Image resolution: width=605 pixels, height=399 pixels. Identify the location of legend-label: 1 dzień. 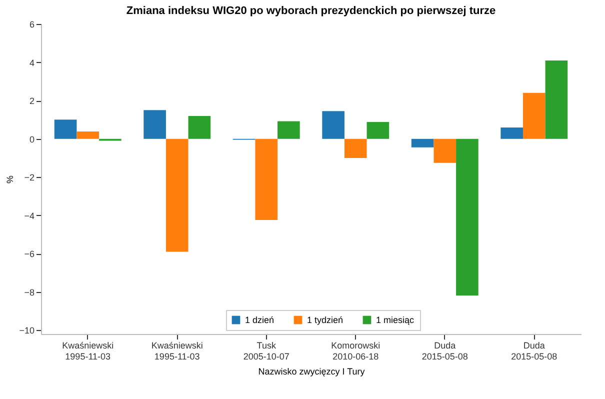
(259, 320).